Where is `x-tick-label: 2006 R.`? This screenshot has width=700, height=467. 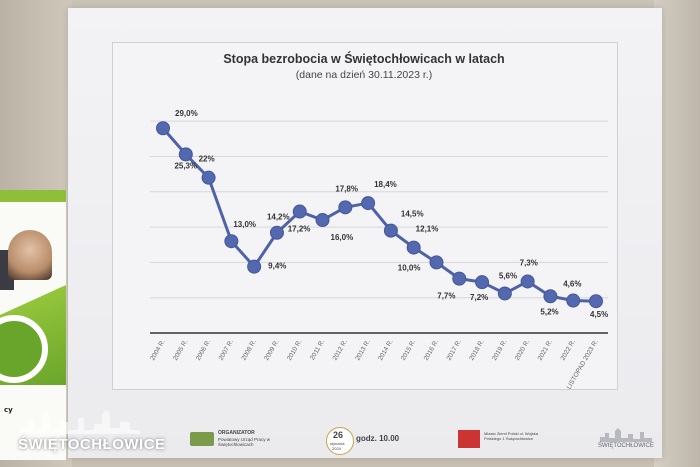
x-tick-label: 2006 R. is located at coordinates (204, 349).